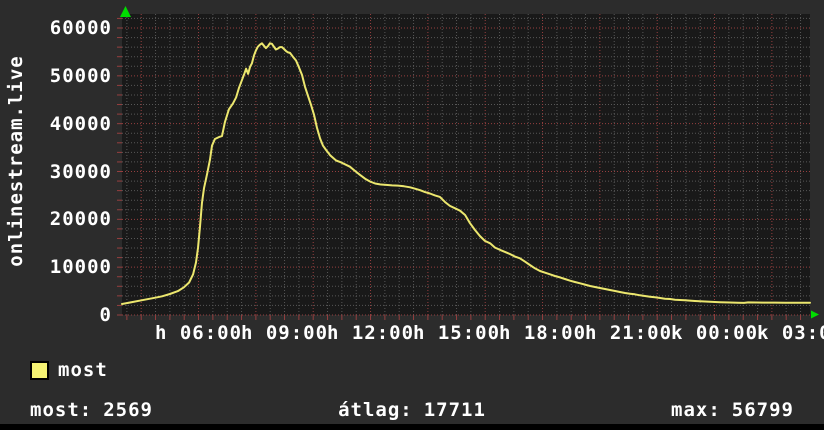 The image size is (824, 430). What do you see at coordinates (80, 28) in the screenshot?
I see `y-axis-tick-label: 60000` at bounding box center [80, 28].